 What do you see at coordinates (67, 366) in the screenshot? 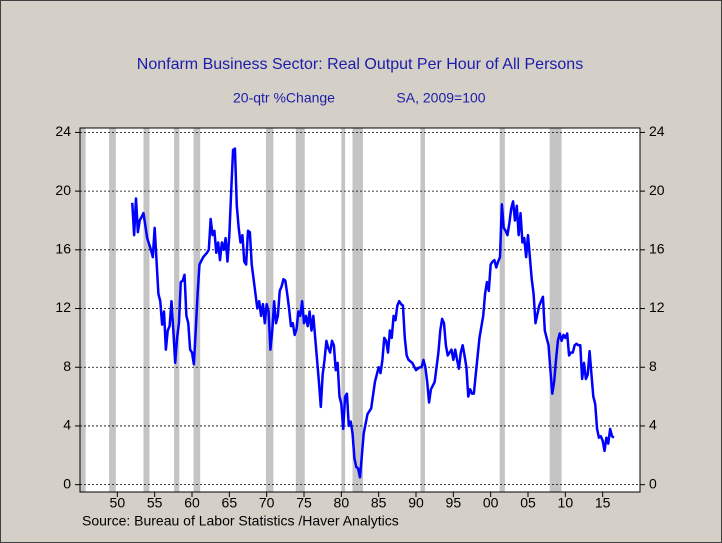
I see `y-tick-label: 8` at bounding box center [67, 366].